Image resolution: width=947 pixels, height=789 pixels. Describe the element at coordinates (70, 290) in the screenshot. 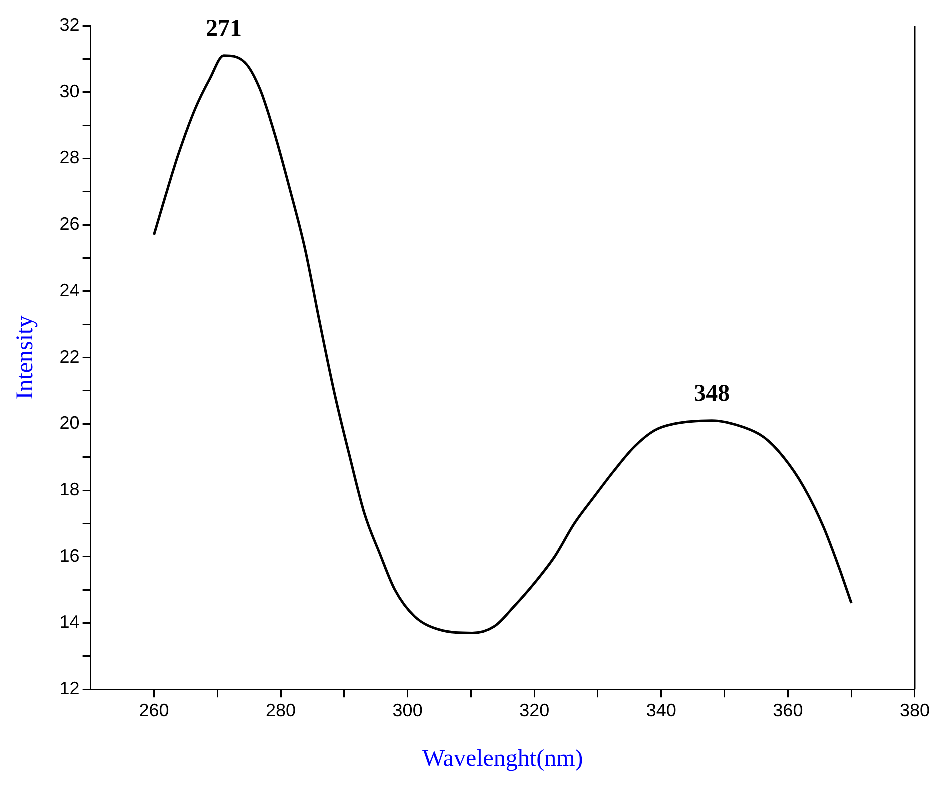

I see `y-tick-label: 24` at that location.